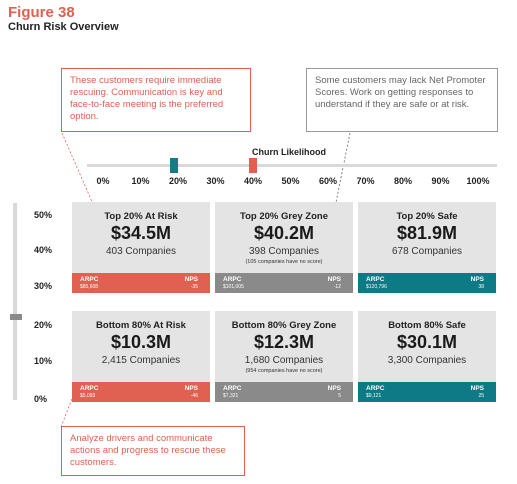 The image size is (517, 484). Describe the element at coordinates (284, 233) in the screenshot. I see `card-revenue: $40.2M` at that location.